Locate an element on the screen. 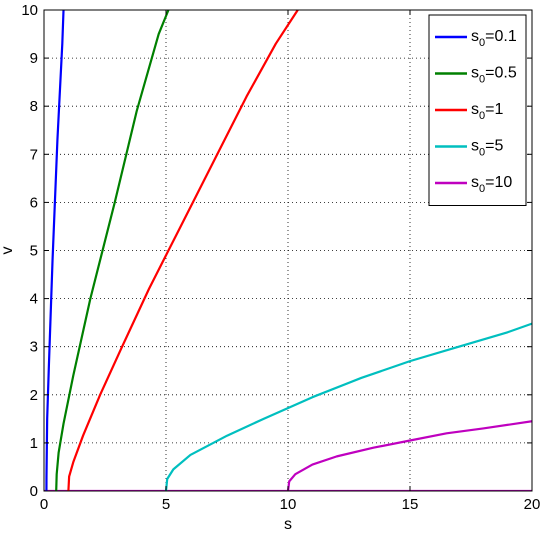 This screenshot has width=550, height=538. legend-label-5: s0=10 is located at coordinates (491, 184).